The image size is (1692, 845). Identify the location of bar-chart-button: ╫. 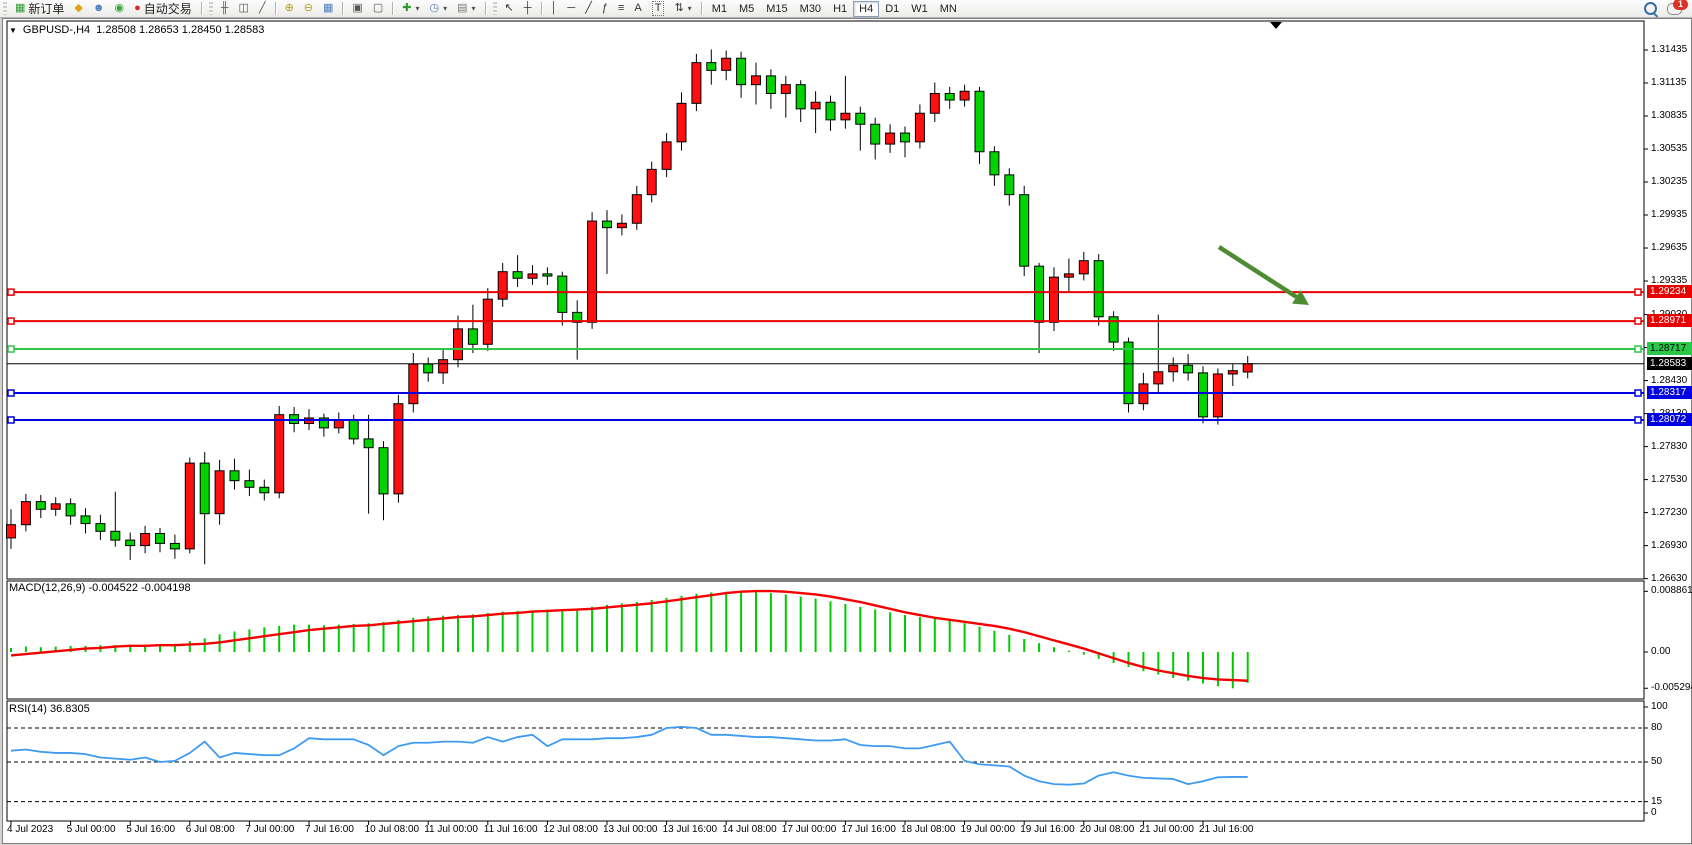
(225, 8).